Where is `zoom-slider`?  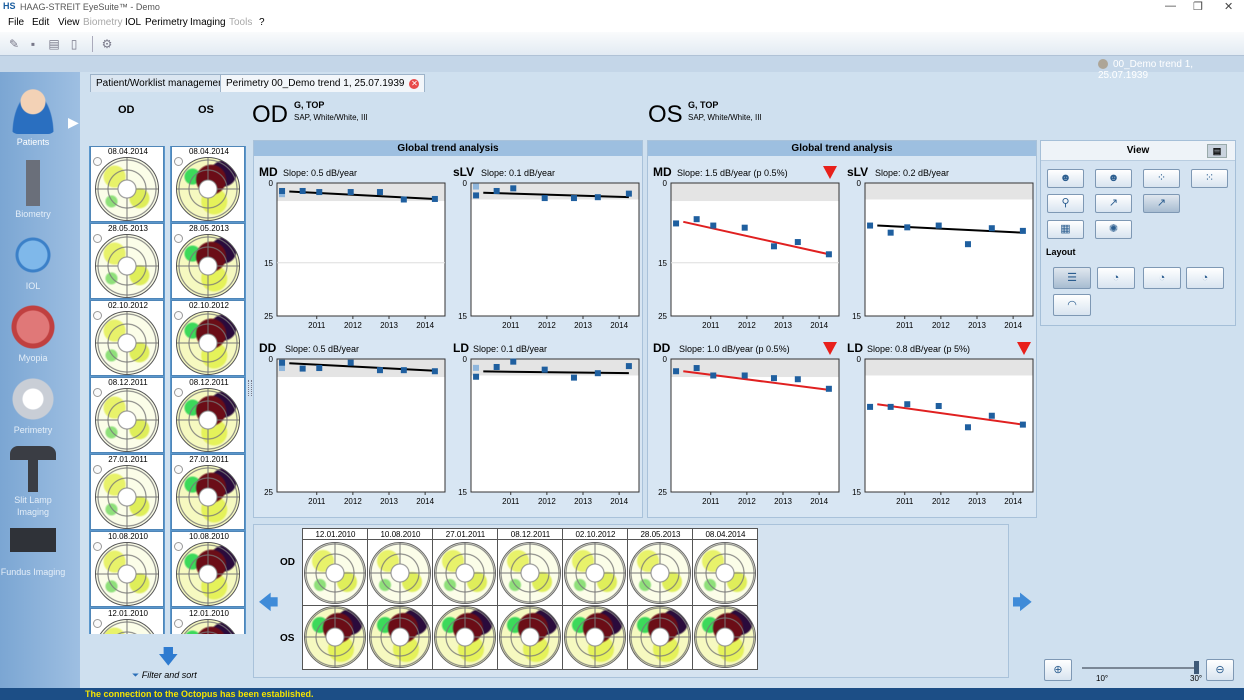 zoom-slider is located at coordinates (1140, 668).